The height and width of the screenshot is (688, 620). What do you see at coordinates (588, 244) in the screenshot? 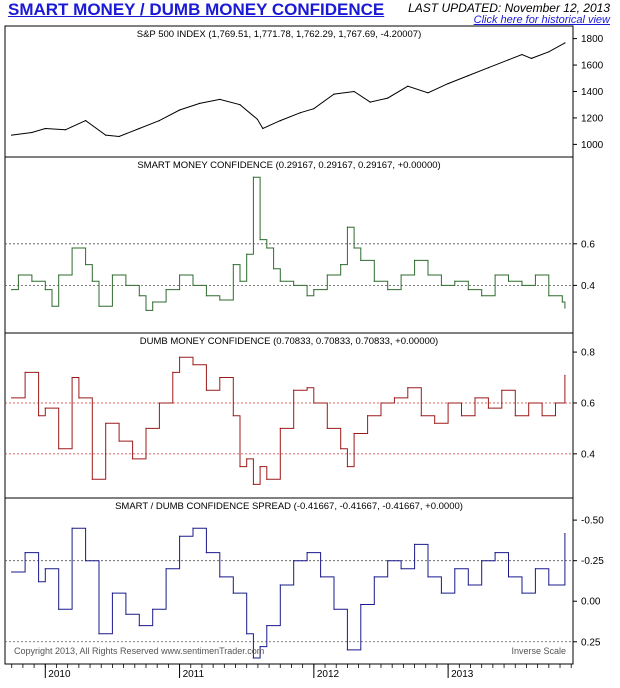
I see `y-tick-label: 0.6` at bounding box center [588, 244].